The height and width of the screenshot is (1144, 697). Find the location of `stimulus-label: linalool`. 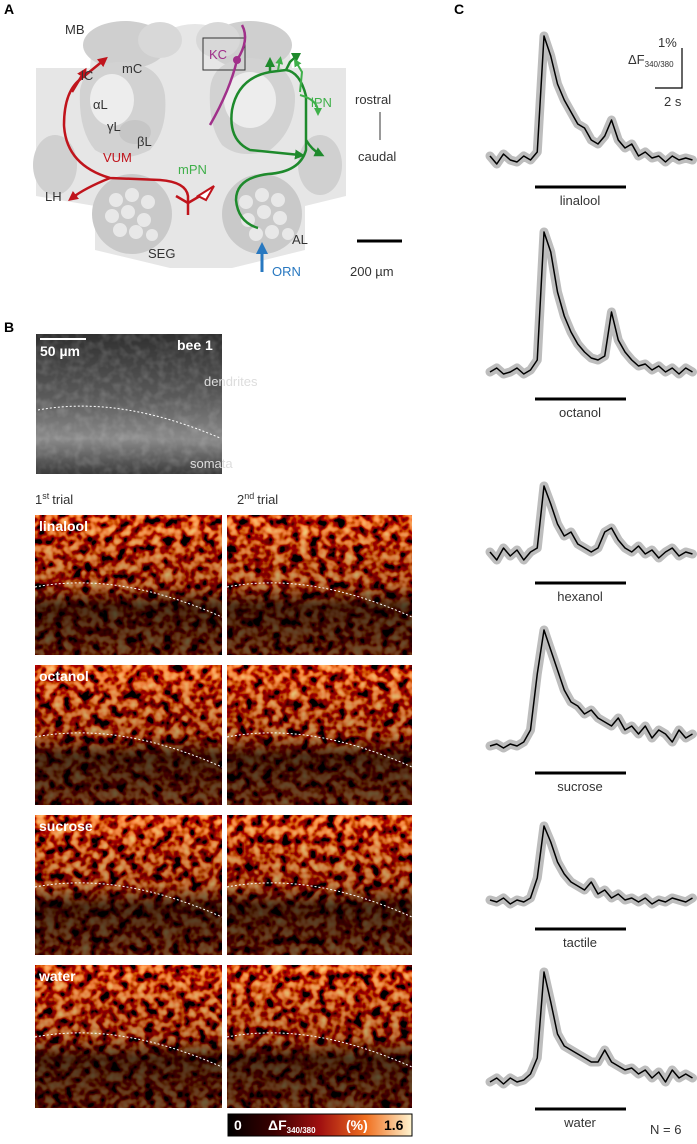

stimulus-label: linalool is located at coordinates (580, 200).